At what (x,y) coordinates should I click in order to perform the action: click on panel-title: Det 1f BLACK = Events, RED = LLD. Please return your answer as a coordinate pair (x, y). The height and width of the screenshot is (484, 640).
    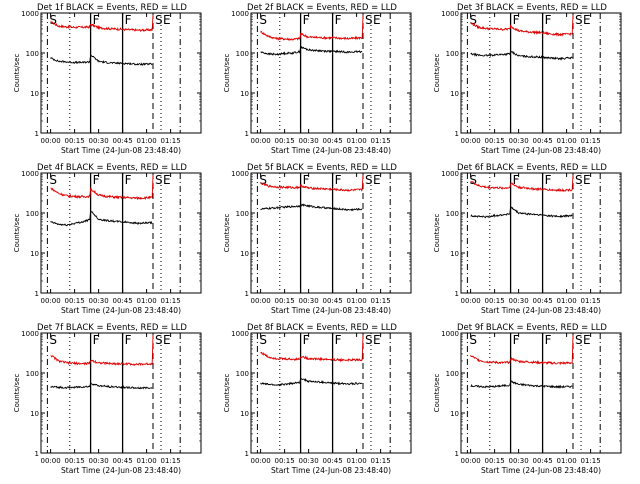
    Looking at the image, I should click on (112, 8).